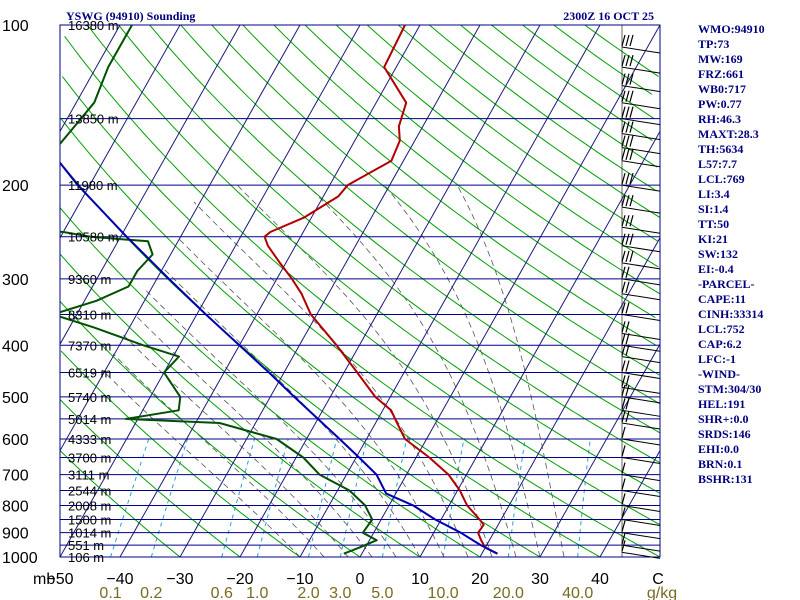 Image resolution: width=800 pixels, height=600 pixels. Describe the element at coordinates (608, 16) in the screenshot. I see `sounding-time: 2300Z 16 OCT 25` at that location.